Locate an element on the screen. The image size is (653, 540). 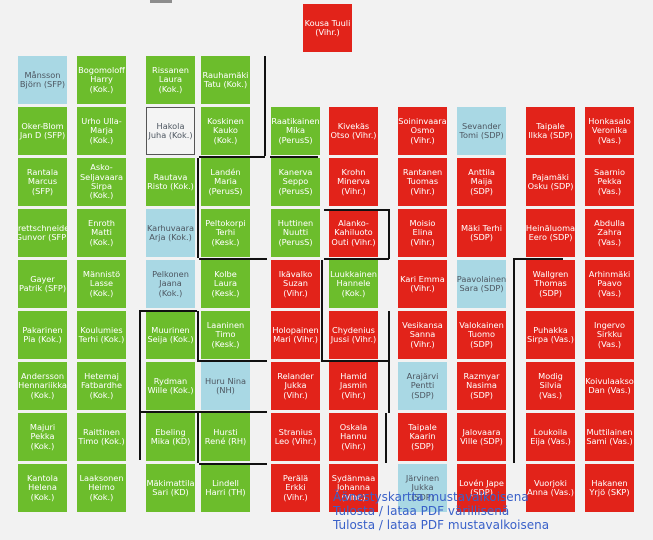
seat-8-1: Pajamäki Osku (SDP) is located at coordinates (550, 182).